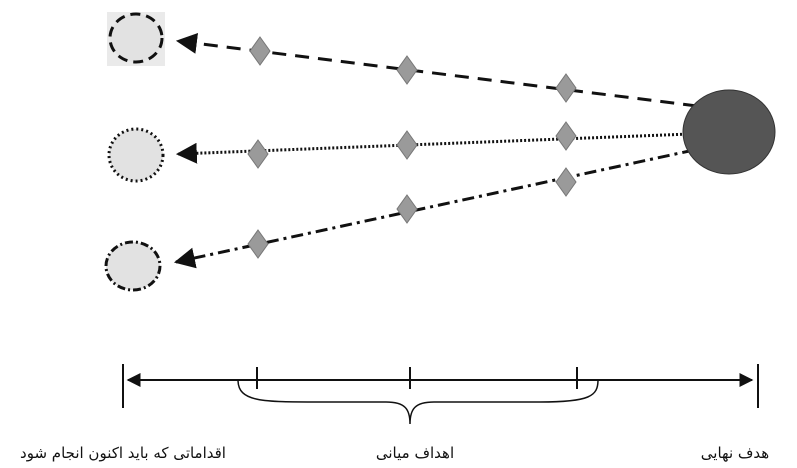  What do you see at coordinates (436, 70) in the screenshot?
I see `path-line-top` at bounding box center [436, 70].